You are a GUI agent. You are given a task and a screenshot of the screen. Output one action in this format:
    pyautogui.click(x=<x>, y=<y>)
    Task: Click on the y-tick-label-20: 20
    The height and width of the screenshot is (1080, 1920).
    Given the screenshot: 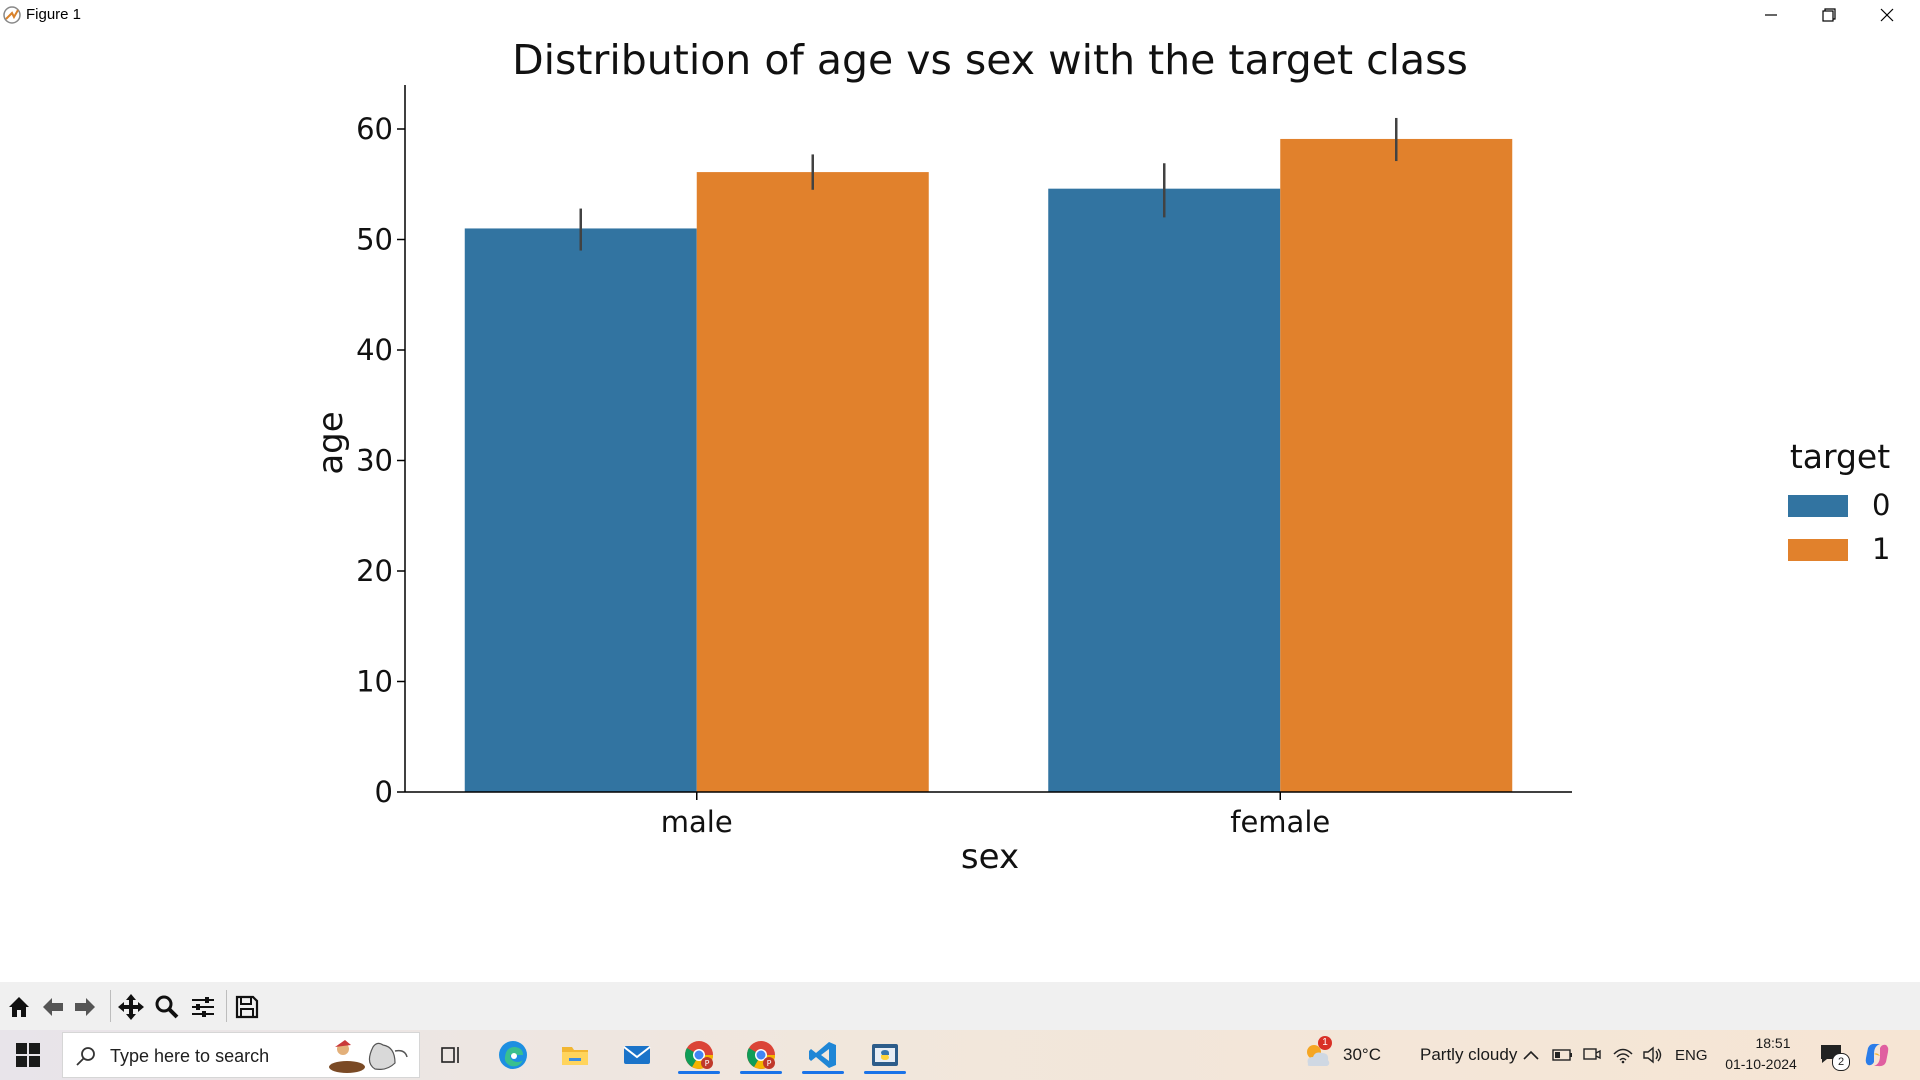 What is the action you would take?
    pyautogui.click(x=374, y=571)
    